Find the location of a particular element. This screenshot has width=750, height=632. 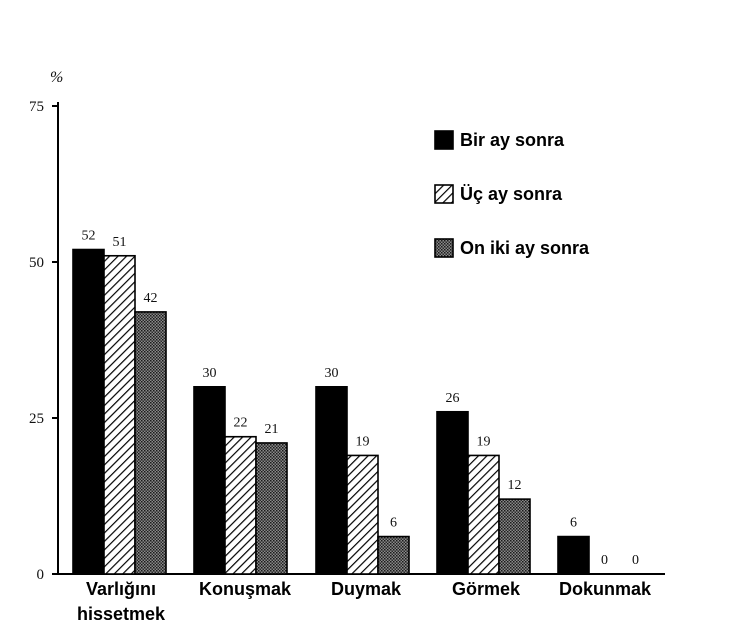

legend-label: Bir ay sonra is located at coordinates (512, 140).